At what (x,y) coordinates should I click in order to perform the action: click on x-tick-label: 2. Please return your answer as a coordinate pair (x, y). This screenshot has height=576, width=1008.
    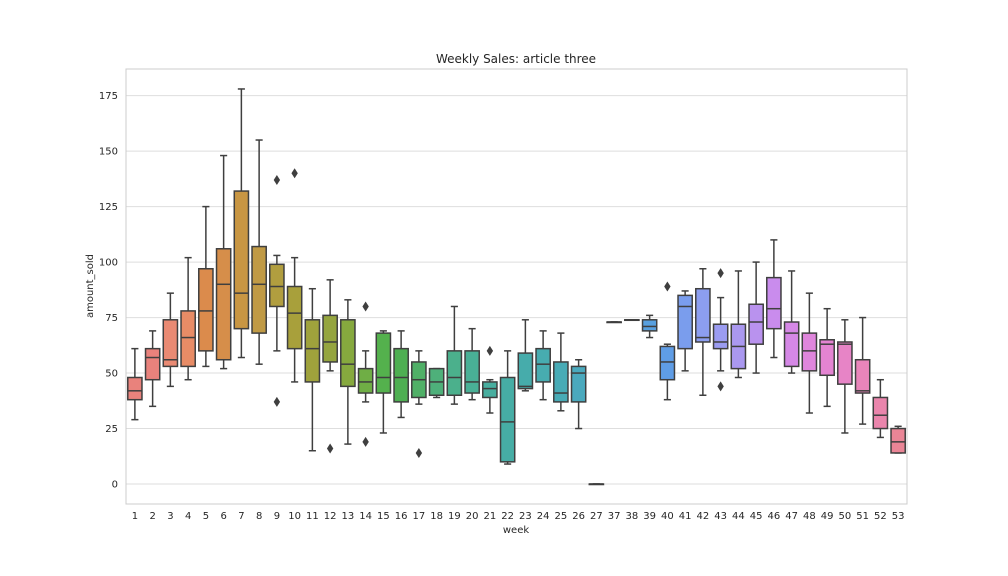
    Looking at the image, I should click on (152, 516).